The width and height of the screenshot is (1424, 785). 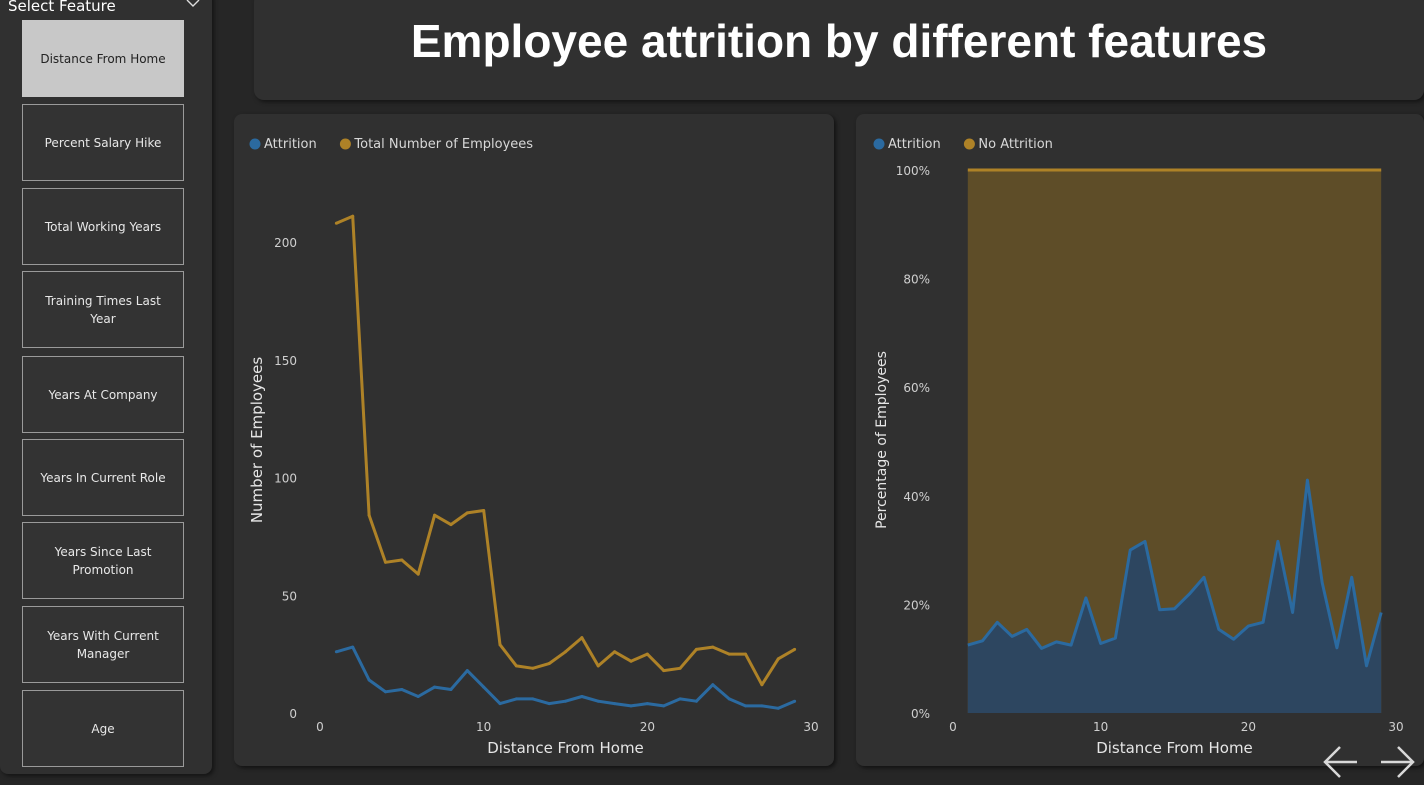 What do you see at coordinates (103, 142) in the screenshot?
I see `slicer-item: Percent Salary Hike` at bounding box center [103, 142].